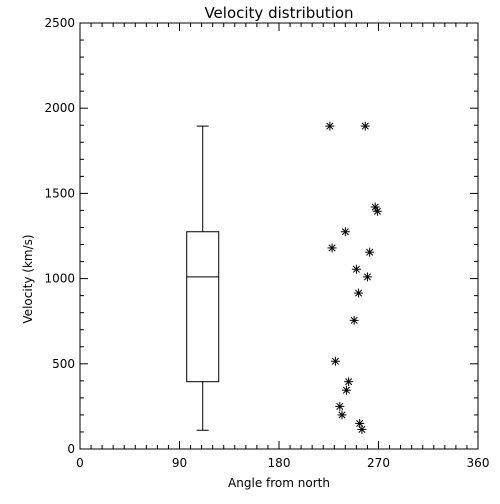  Describe the element at coordinates (279, 483) in the screenshot. I see `x-axis-label: Angle from north` at that location.